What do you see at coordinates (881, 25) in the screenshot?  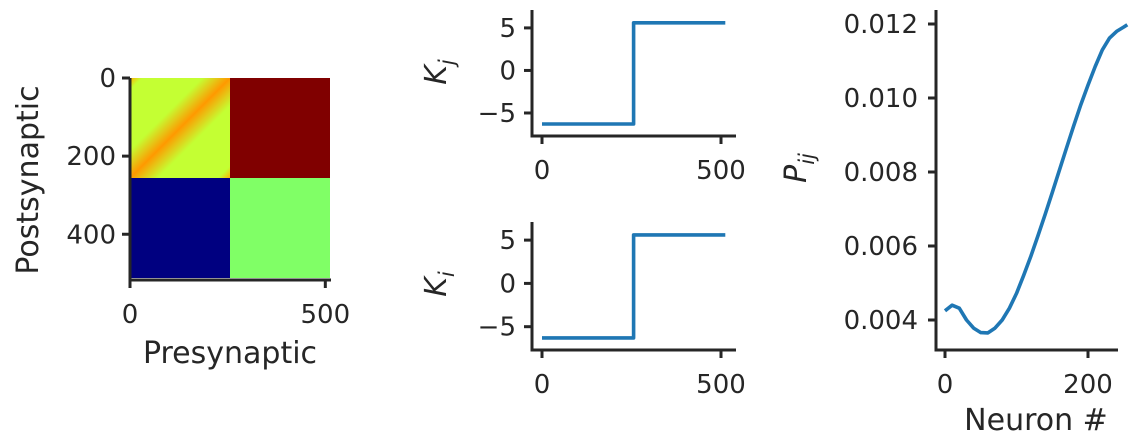 I see `pij-y-tick-label: 0.012` at bounding box center [881, 25].